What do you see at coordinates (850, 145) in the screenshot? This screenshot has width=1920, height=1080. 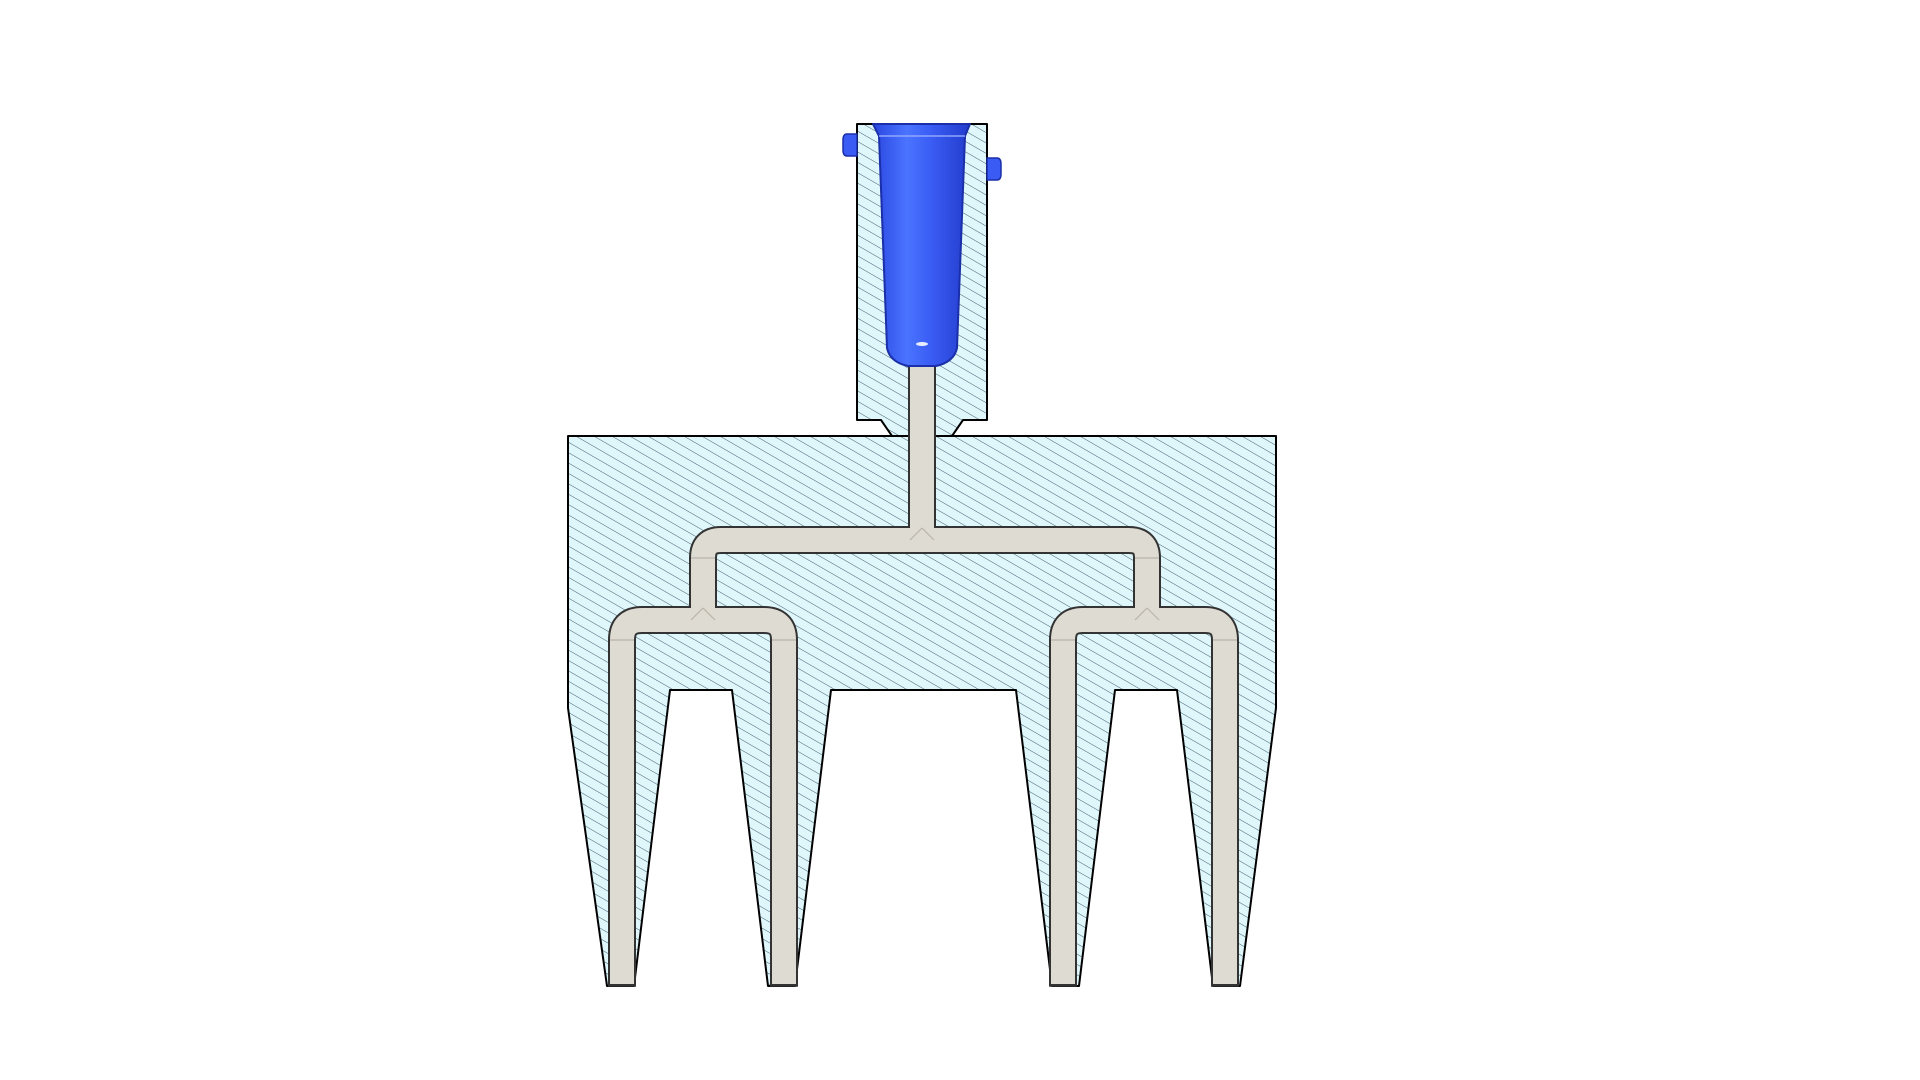 I see `fitting-left-tab` at bounding box center [850, 145].